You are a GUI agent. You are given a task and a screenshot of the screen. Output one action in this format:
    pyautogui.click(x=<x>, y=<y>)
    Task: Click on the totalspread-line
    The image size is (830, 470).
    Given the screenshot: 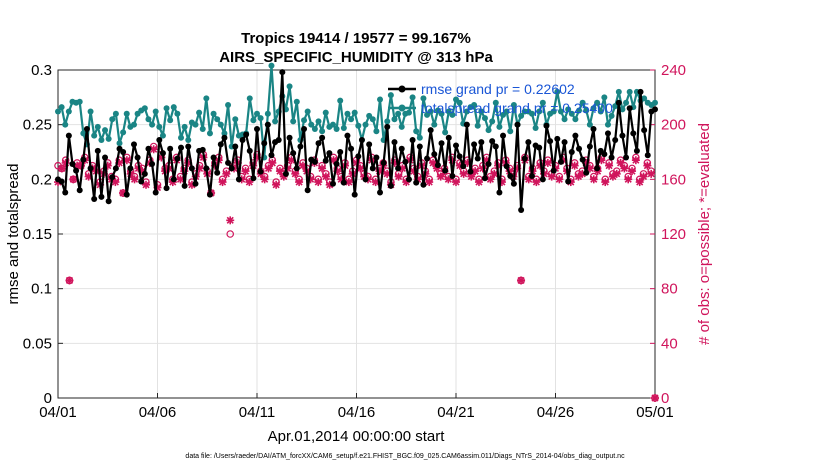 What is the action you would take?
    pyautogui.click(x=356, y=111)
    